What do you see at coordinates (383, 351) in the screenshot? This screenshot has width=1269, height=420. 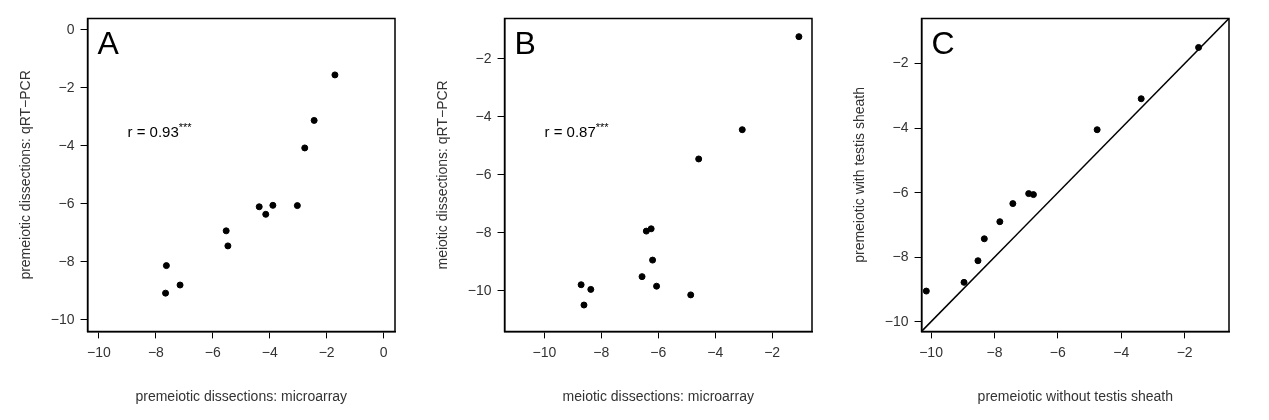 I see `x-tick-label: 0` at bounding box center [383, 351].